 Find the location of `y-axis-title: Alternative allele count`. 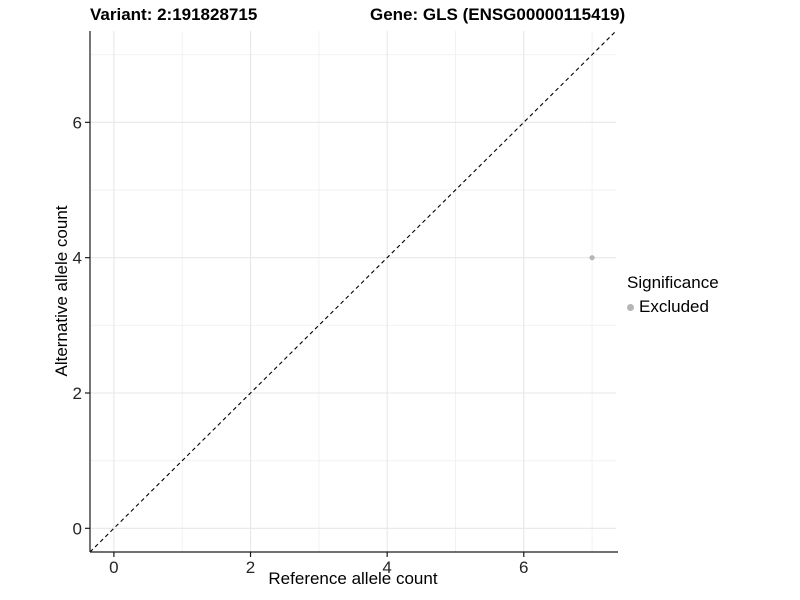

y-axis-title: Alternative allele count is located at coordinates (61, 291).